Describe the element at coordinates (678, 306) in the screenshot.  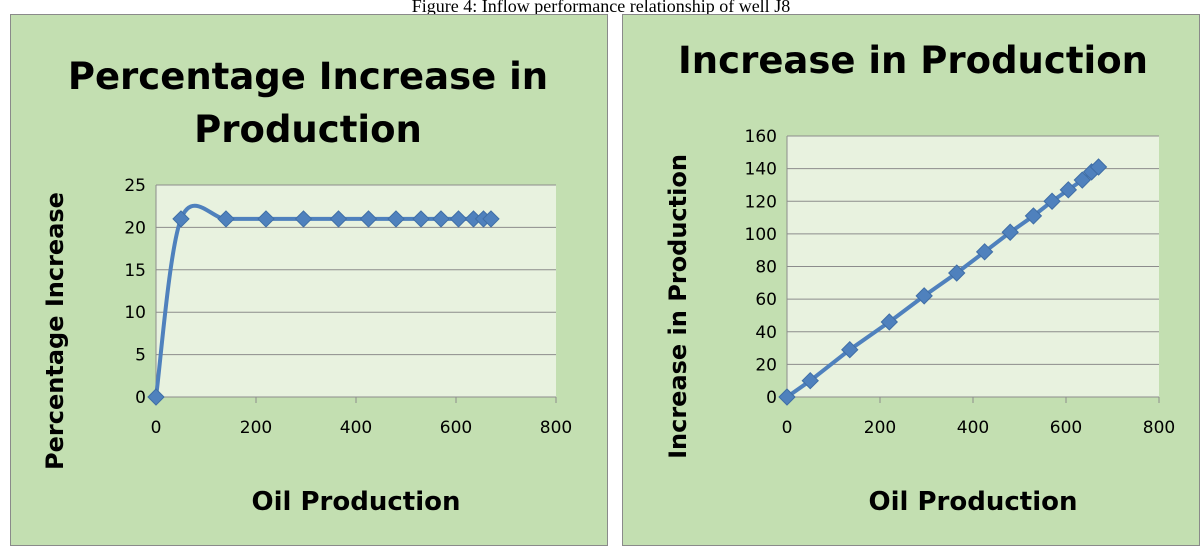
I see `y-axis-label: Increase in Production` at that location.